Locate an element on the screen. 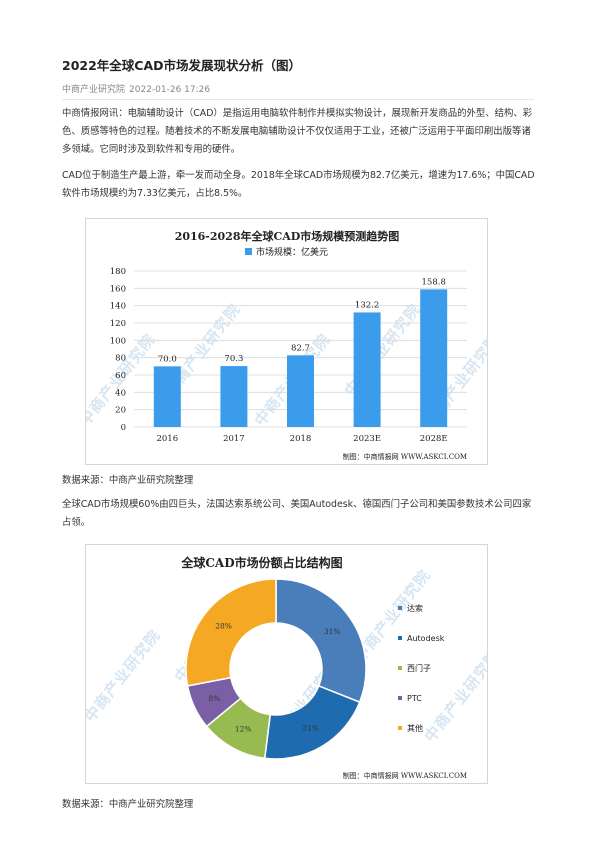 The image size is (595, 842). divider is located at coordinates (298, 99).